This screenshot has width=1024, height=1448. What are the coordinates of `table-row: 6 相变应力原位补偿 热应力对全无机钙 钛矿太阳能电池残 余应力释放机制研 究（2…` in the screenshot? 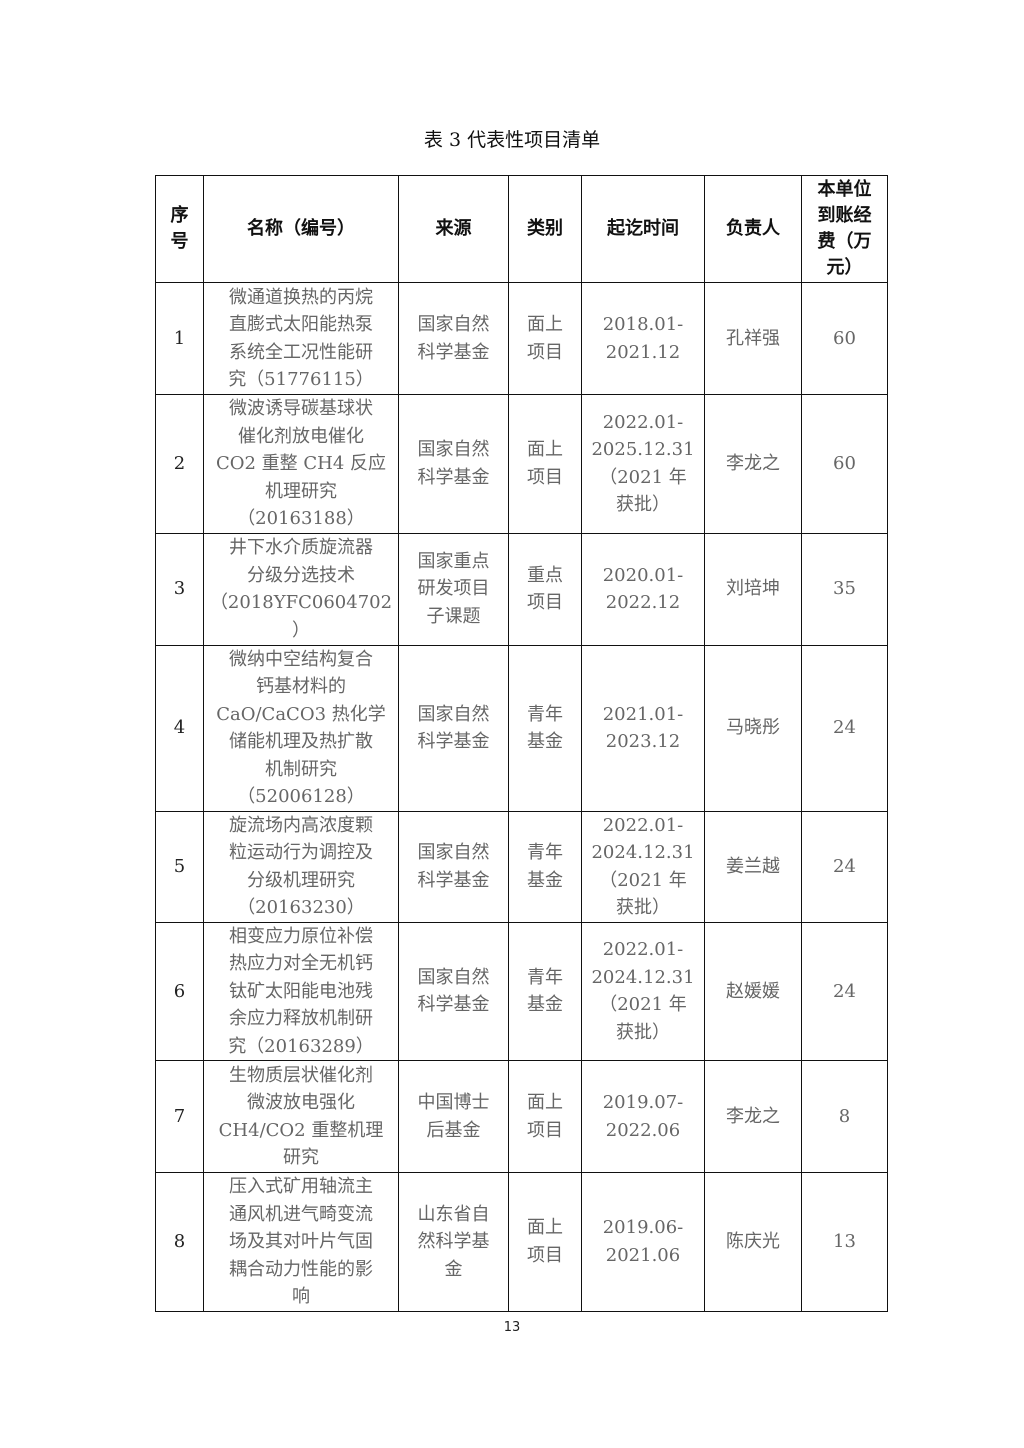 It's located at (521, 991).